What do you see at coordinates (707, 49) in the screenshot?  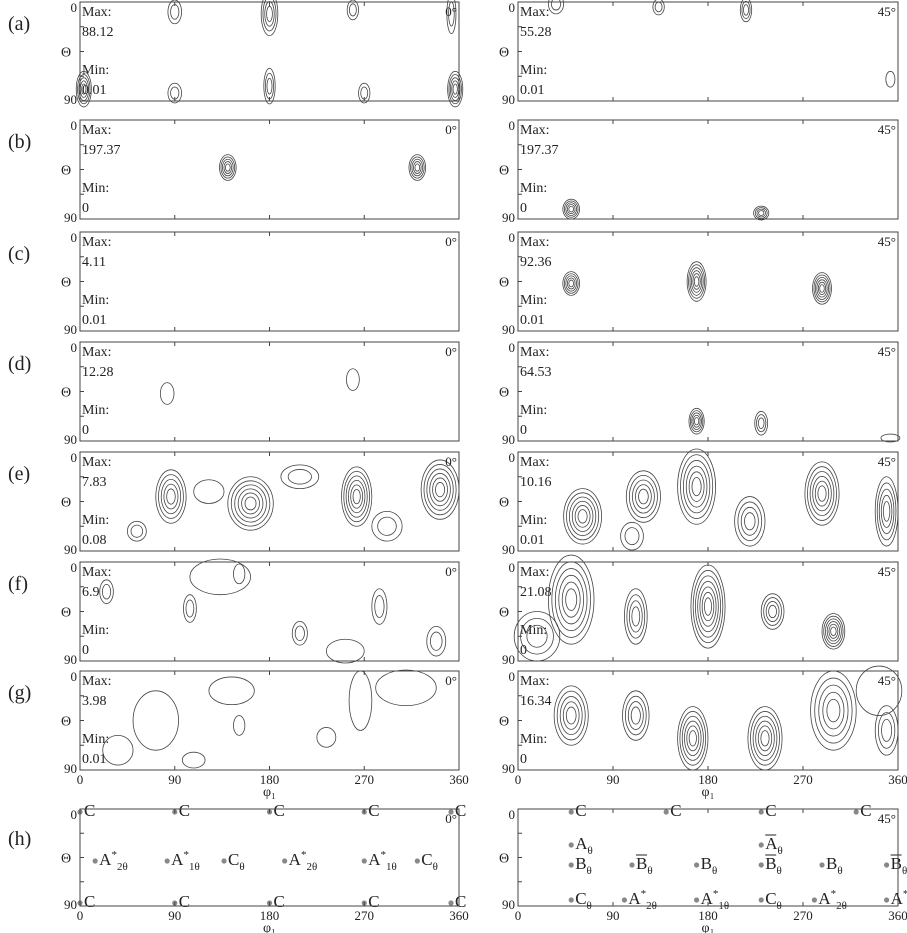 I see `odf-panel-right: Max:55.28Min:0.01` at bounding box center [707, 49].